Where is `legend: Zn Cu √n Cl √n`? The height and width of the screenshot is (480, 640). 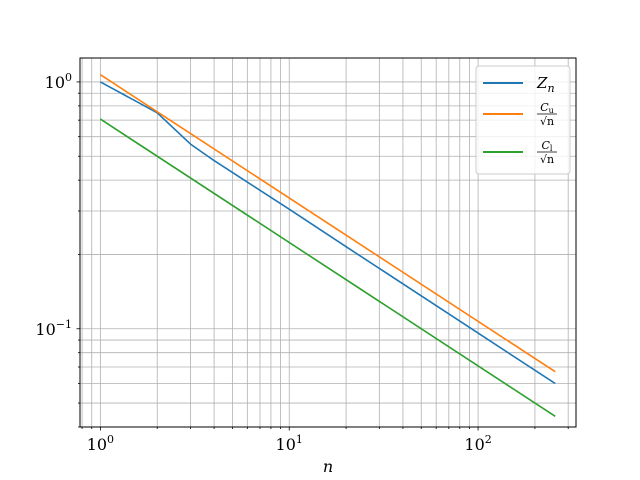 legend: Zn Cu √n Cl √n is located at coordinates (523, 120).